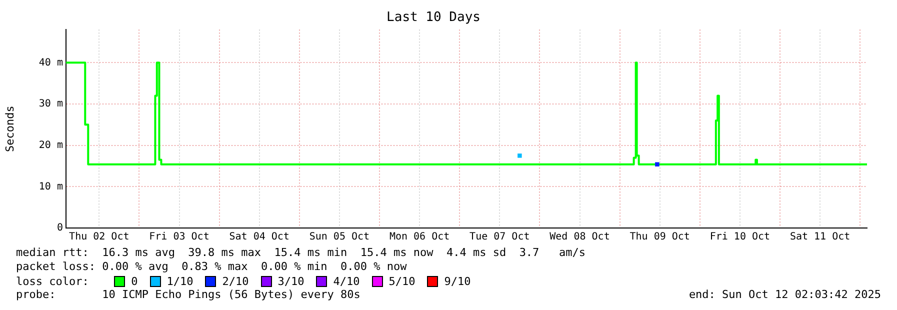 Image resolution: width=897 pixels, height=310 pixels. I want to click on chart-title: Last 10 Days, so click(433, 18).